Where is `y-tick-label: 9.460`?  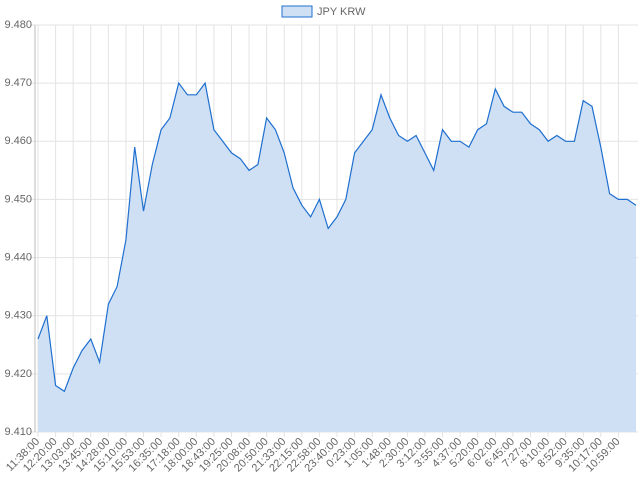
y-tick-label: 9.460 is located at coordinates (18, 141).